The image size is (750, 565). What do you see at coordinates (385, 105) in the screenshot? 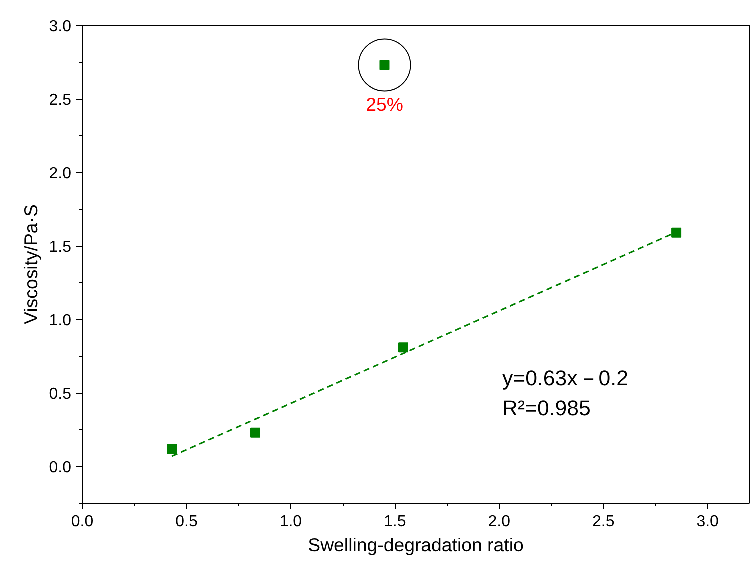
I see `annotation: 25%` at bounding box center [385, 105].